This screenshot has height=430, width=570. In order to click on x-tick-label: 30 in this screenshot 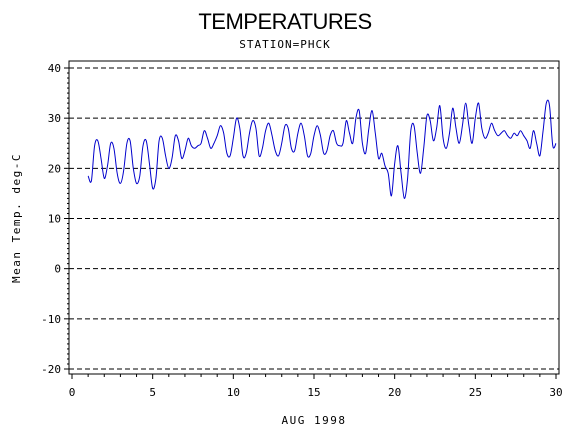, I will do `click(555, 392)`.